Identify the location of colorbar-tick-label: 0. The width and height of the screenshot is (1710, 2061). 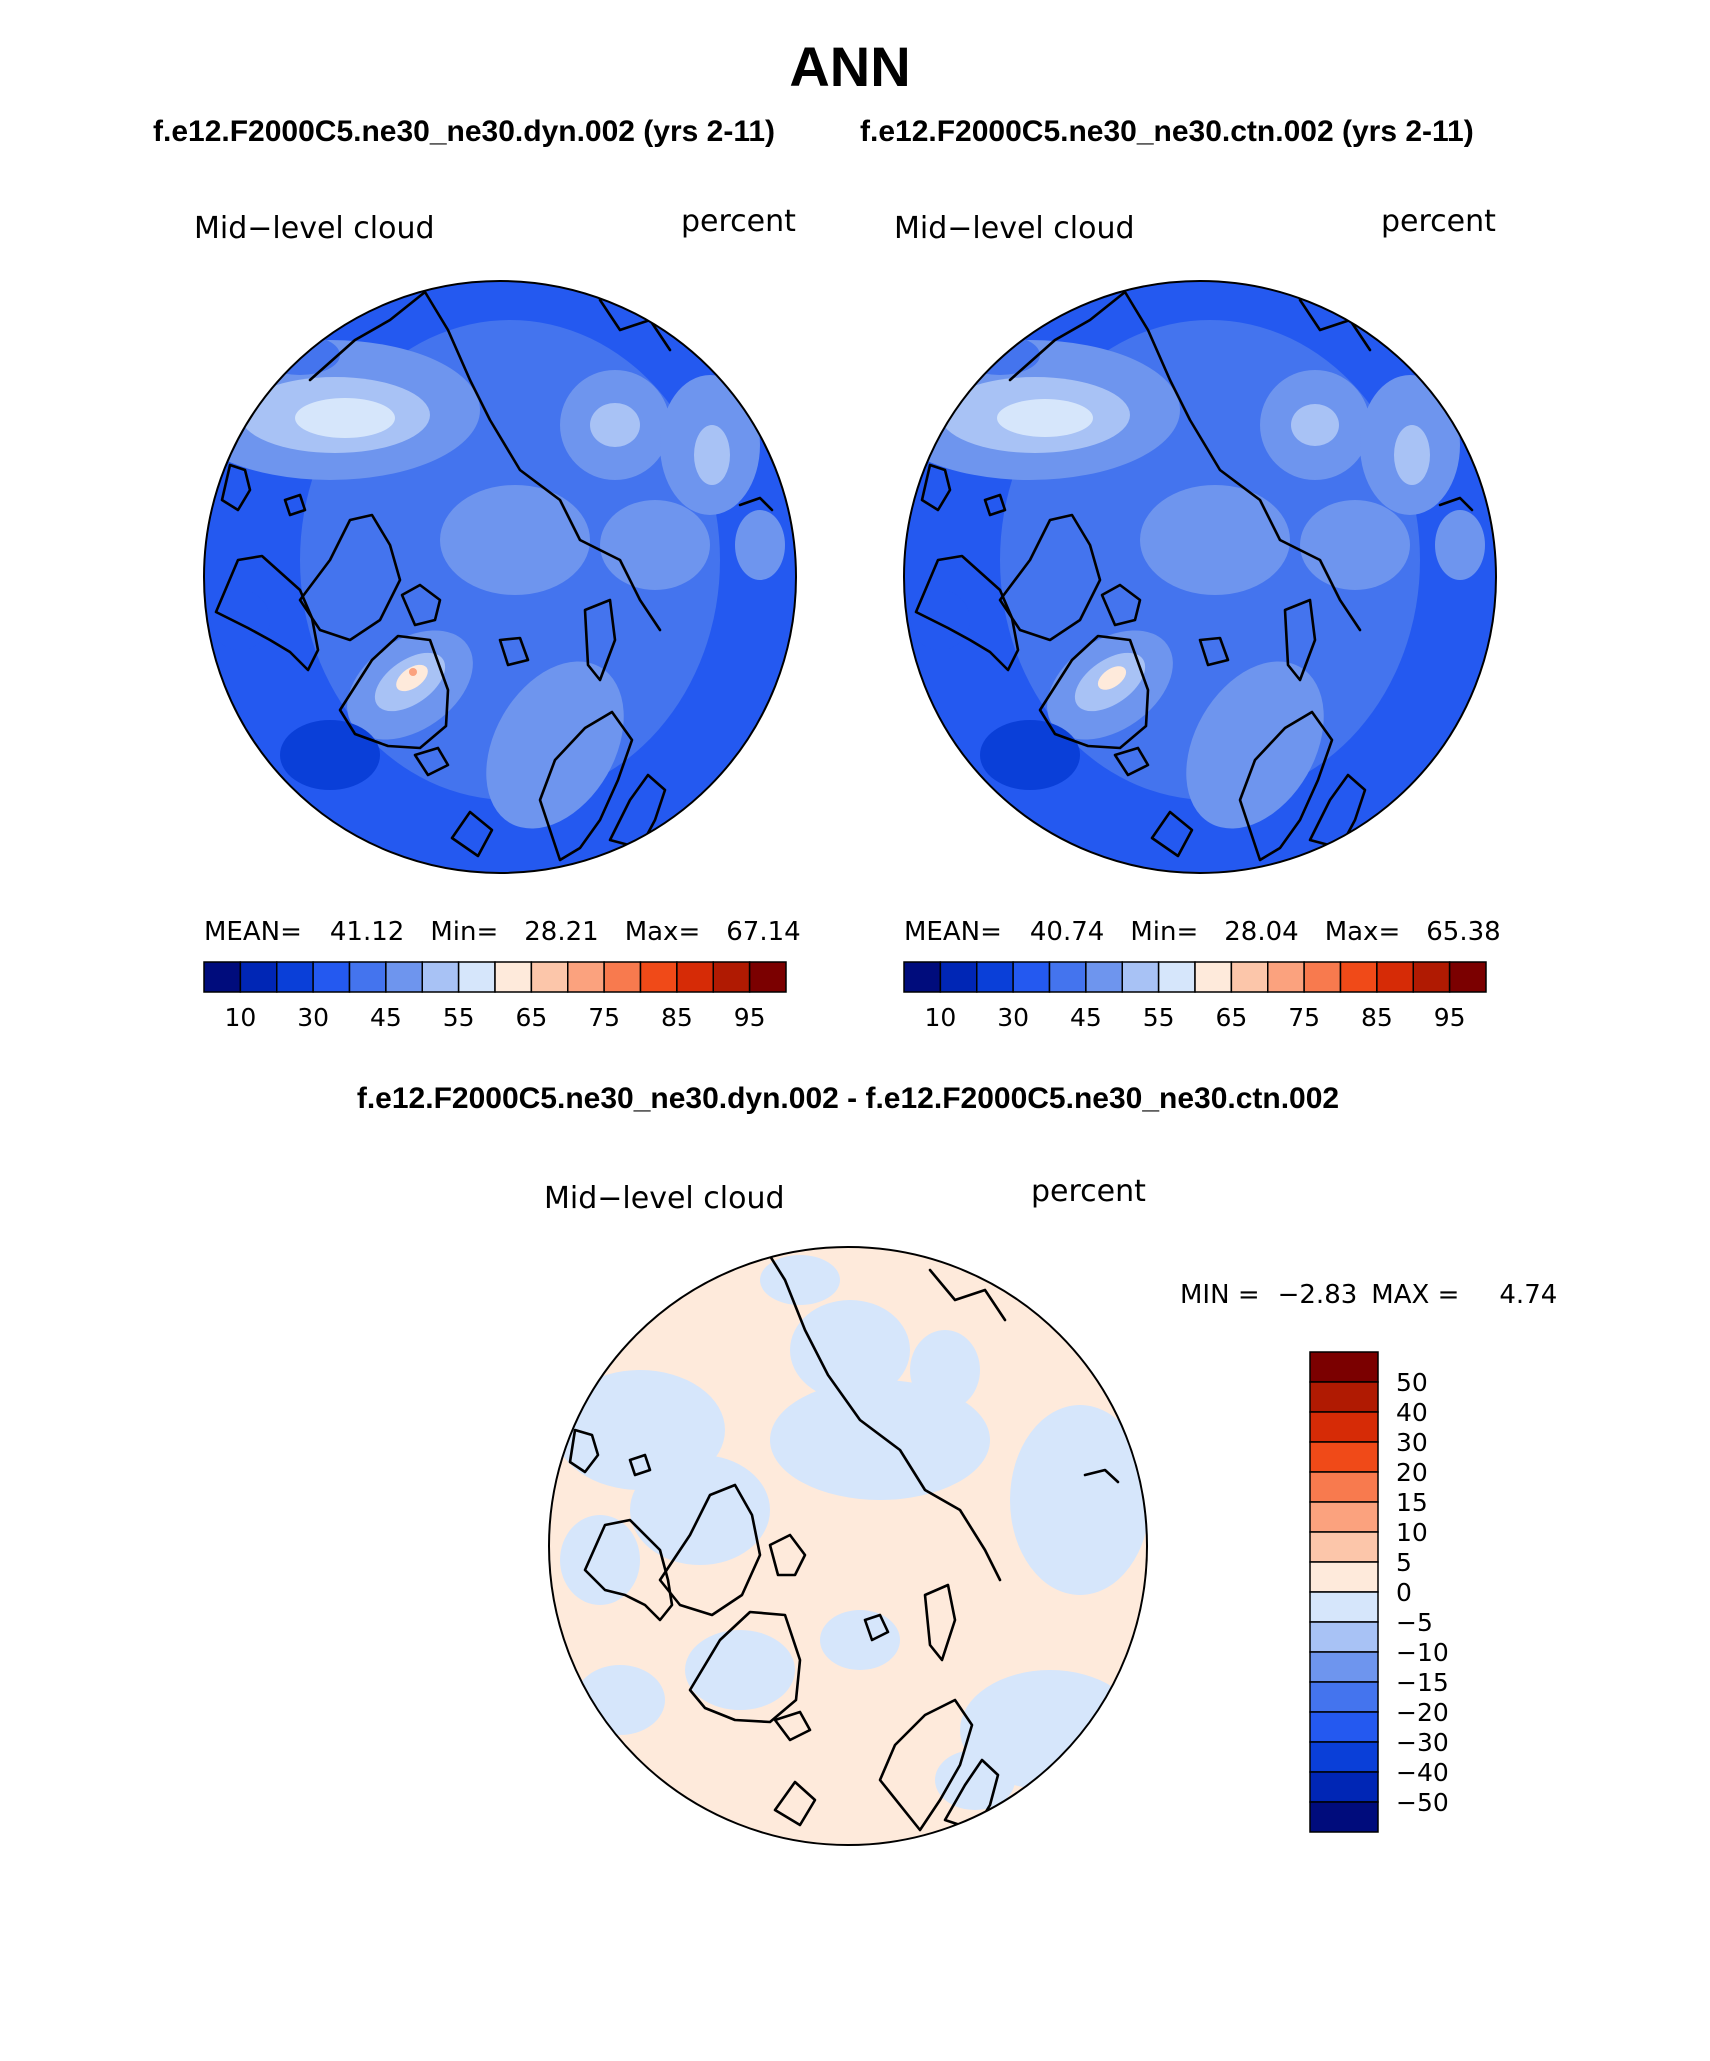
(1404, 1592).